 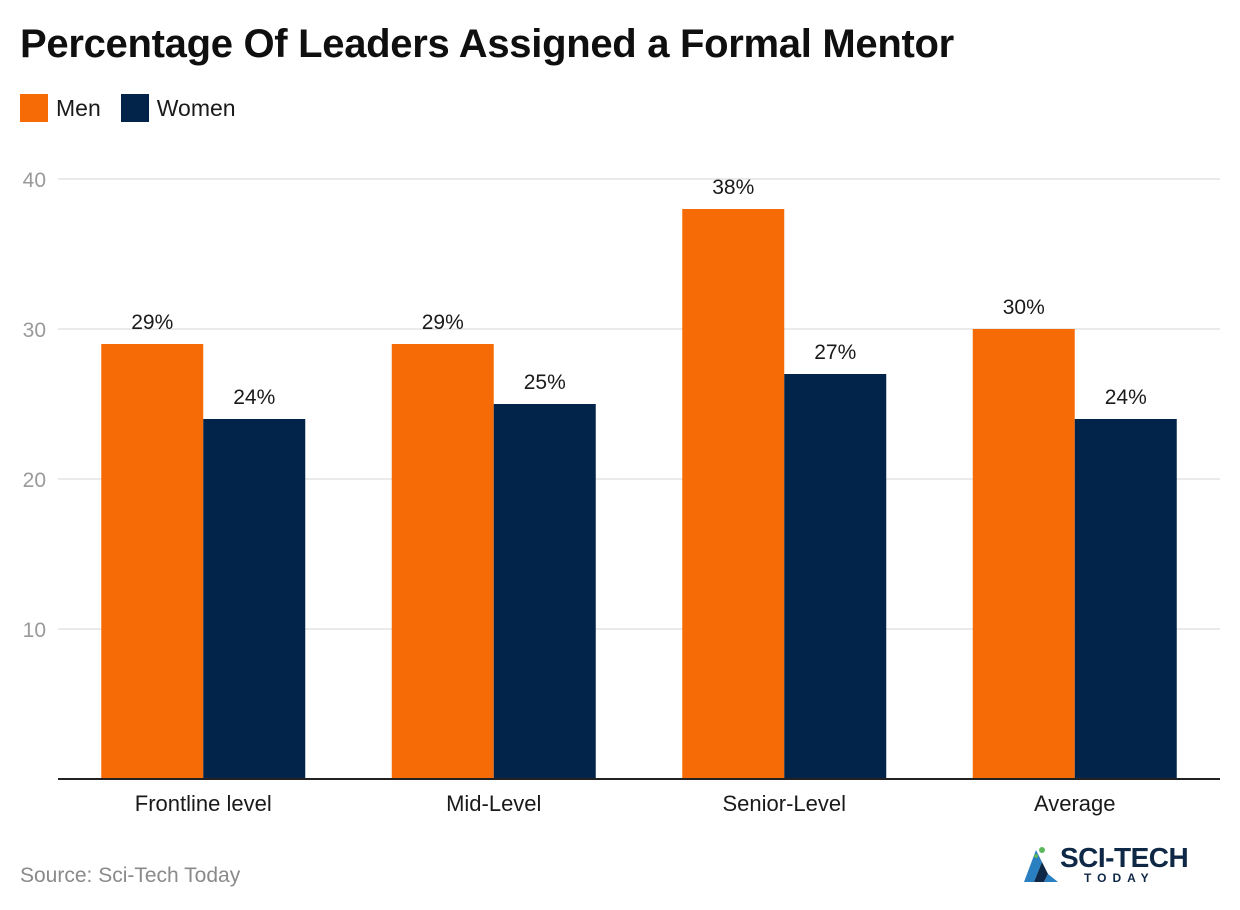 I want to click on legend-label-men: Men, so click(x=78, y=107).